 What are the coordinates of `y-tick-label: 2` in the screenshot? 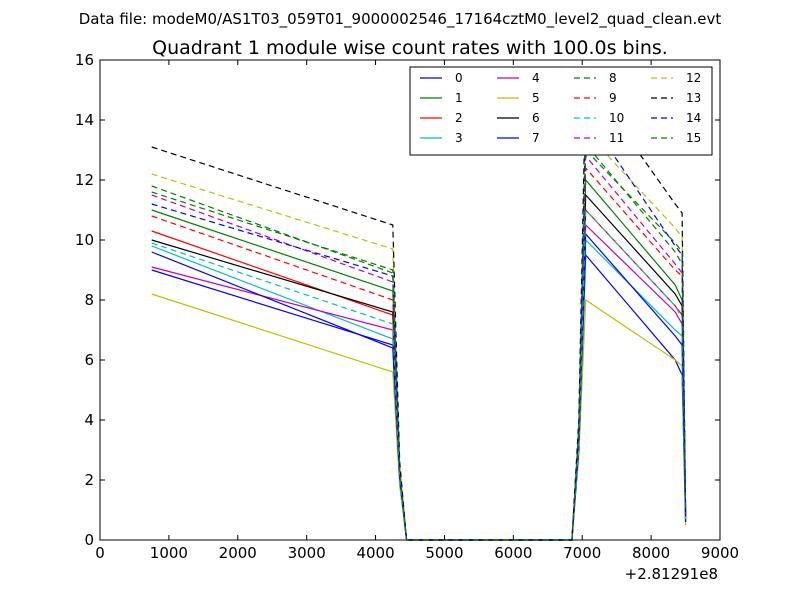 It's located at (89, 480).